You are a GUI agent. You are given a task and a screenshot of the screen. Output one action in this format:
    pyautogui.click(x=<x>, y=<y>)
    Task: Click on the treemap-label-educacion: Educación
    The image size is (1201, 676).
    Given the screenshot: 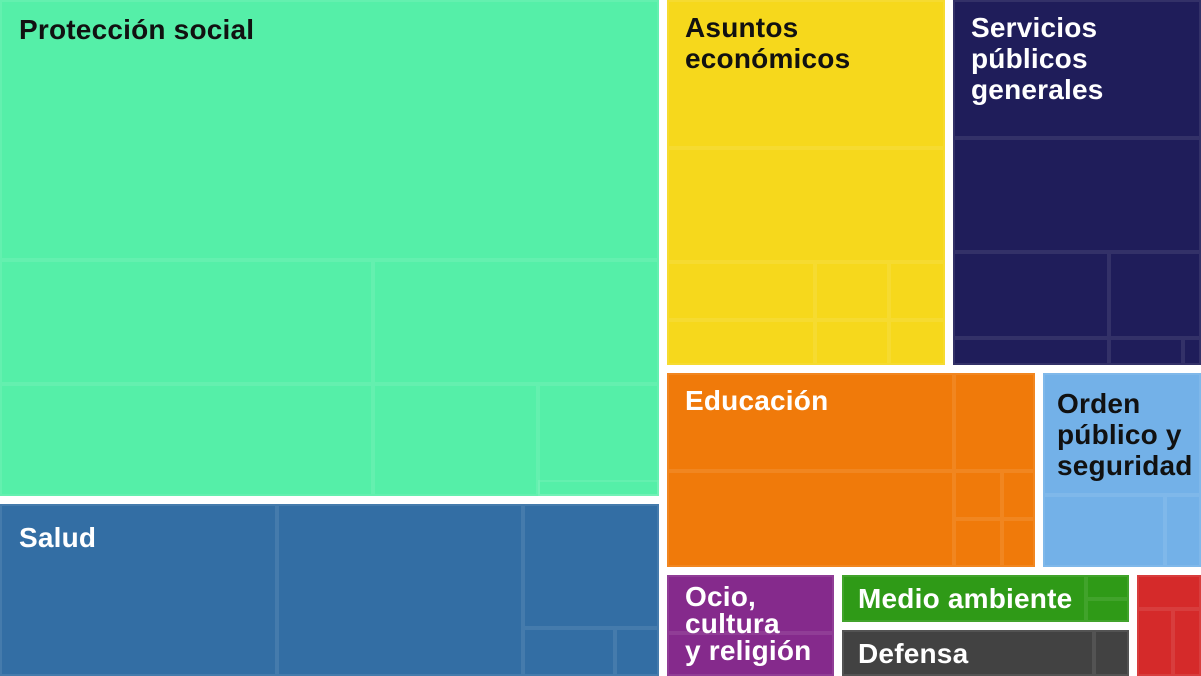 What is the action you would take?
    pyautogui.click(x=757, y=400)
    